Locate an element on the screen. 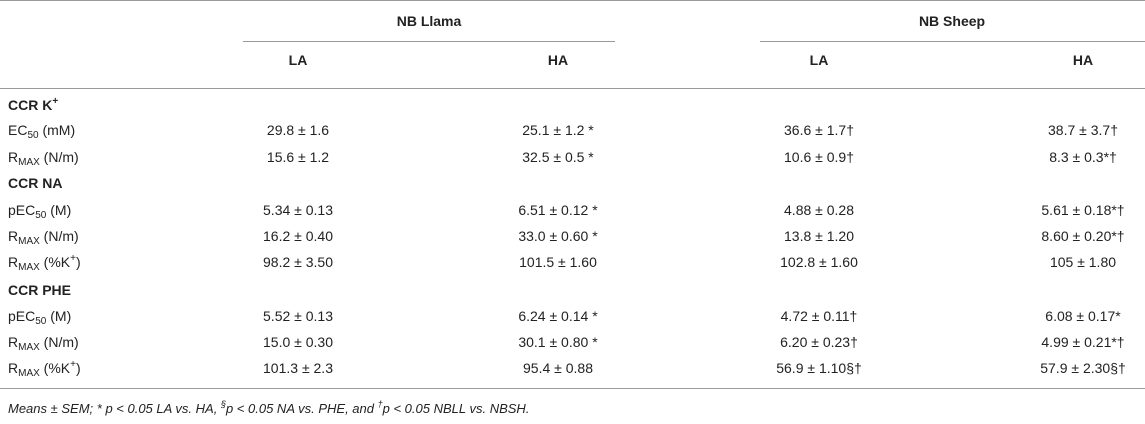 The image size is (1145, 424). table-cell: 6.51 ± 0.12 * is located at coordinates (558, 210).